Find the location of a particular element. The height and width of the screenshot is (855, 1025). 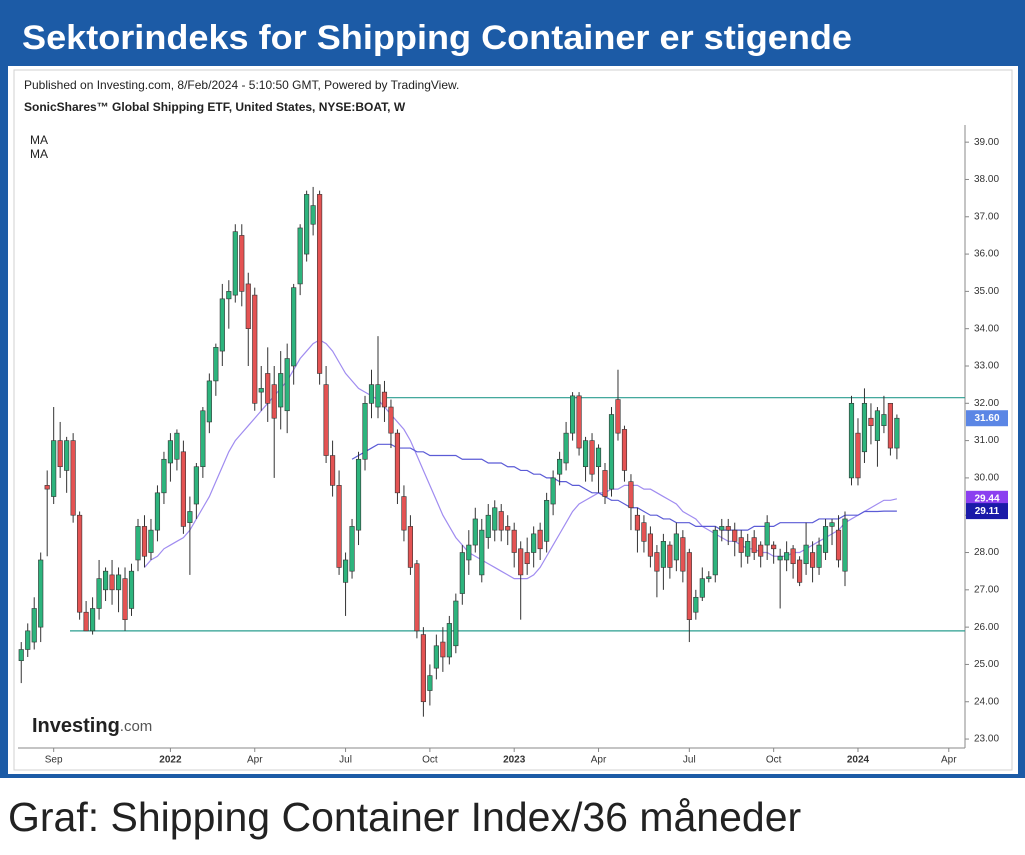

y-tick-label: 30.00 is located at coordinates (986, 478).